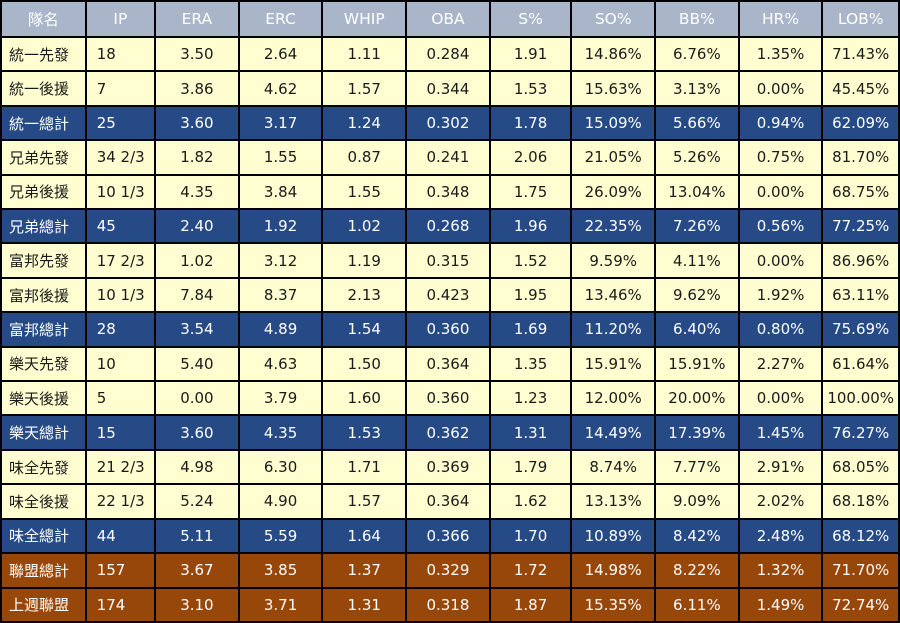 The height and width of the screenshot is (623, 900). I want to click on cell-era: 1.82, so click(197, 157).